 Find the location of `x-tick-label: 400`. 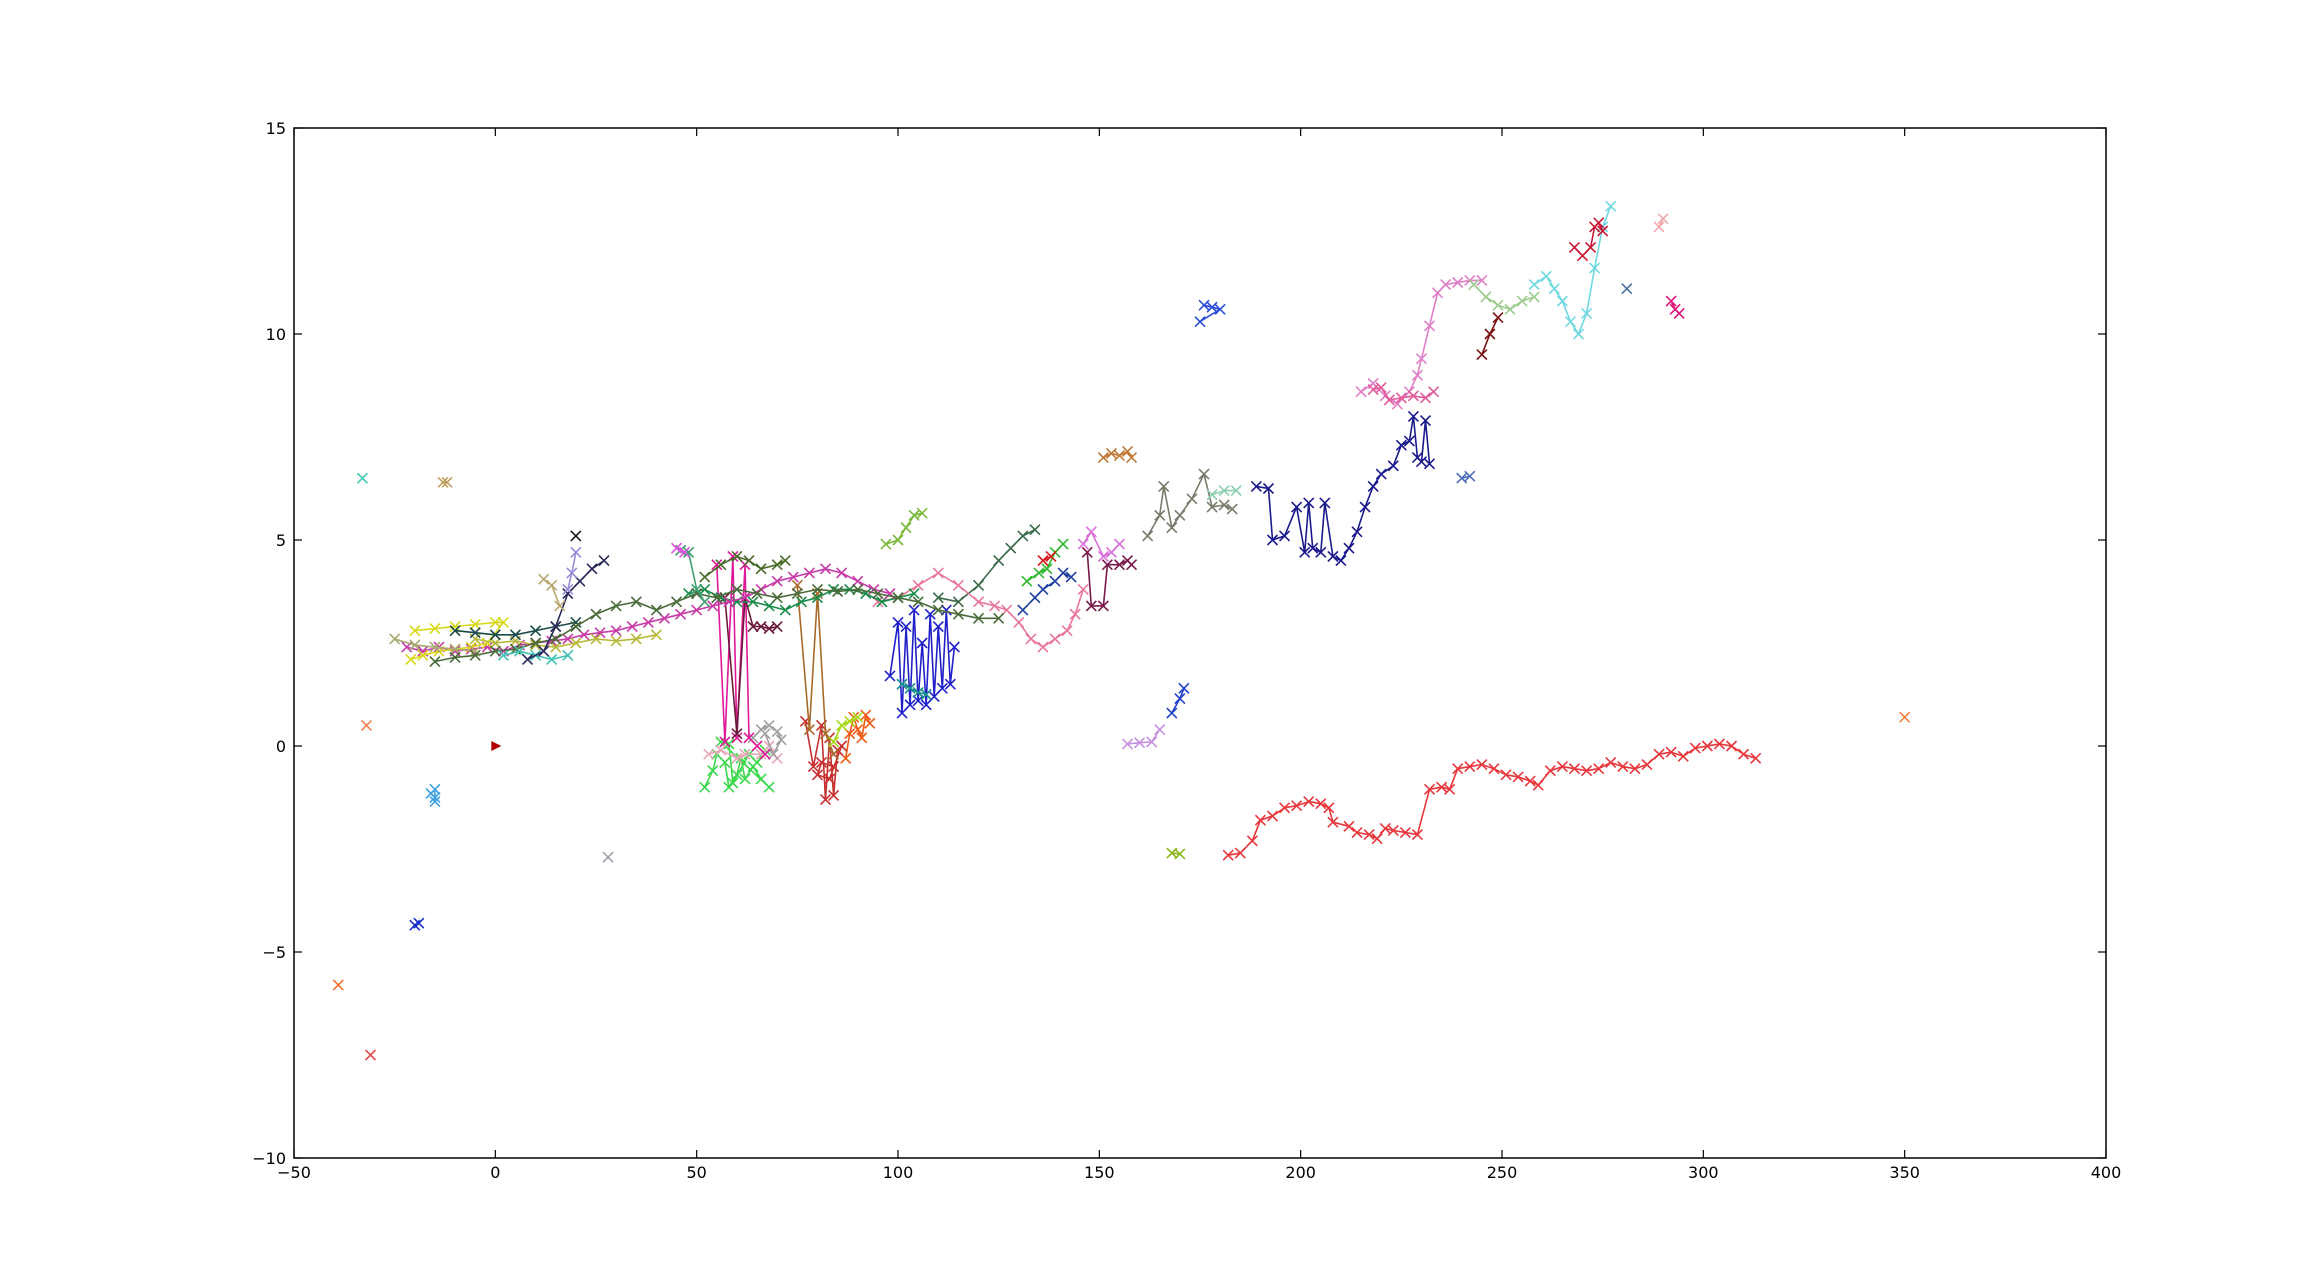

x-tick-label: 400 is located at coordinates (2106, 1172).